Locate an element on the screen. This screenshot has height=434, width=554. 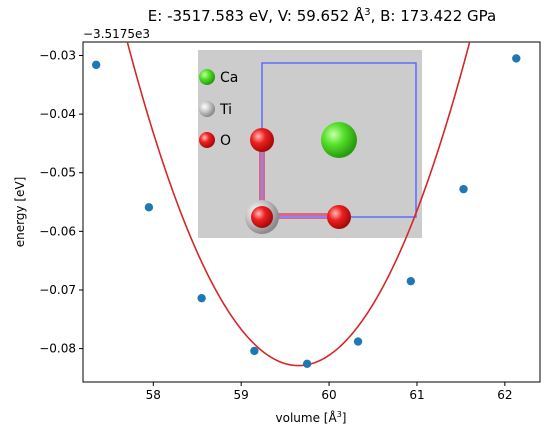
x-axis-label: volume [Å3] is located at coordinates (311, 417).